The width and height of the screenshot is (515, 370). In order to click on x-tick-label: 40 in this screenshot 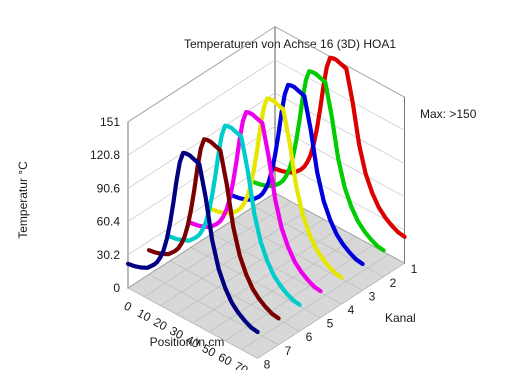, I will do `click(192, 341)`.